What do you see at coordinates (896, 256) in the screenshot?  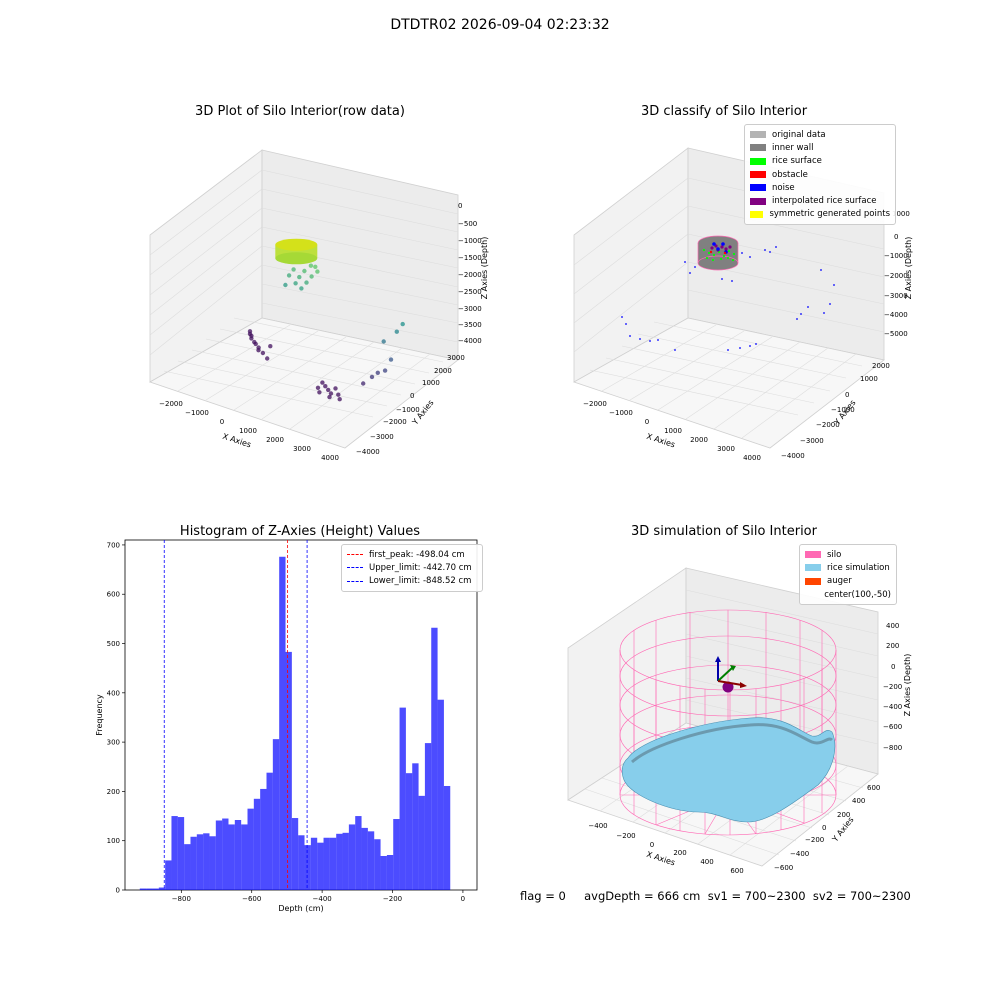 I see `plot2-ztick: −1000` at bounding box center [896, 256].